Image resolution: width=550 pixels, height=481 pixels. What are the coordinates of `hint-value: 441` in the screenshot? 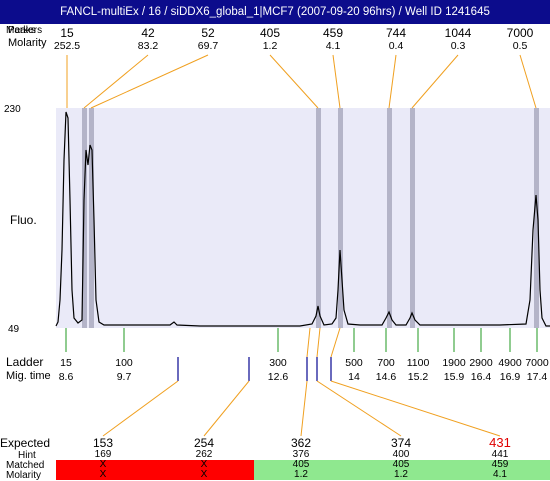 It's located at (500, 454).